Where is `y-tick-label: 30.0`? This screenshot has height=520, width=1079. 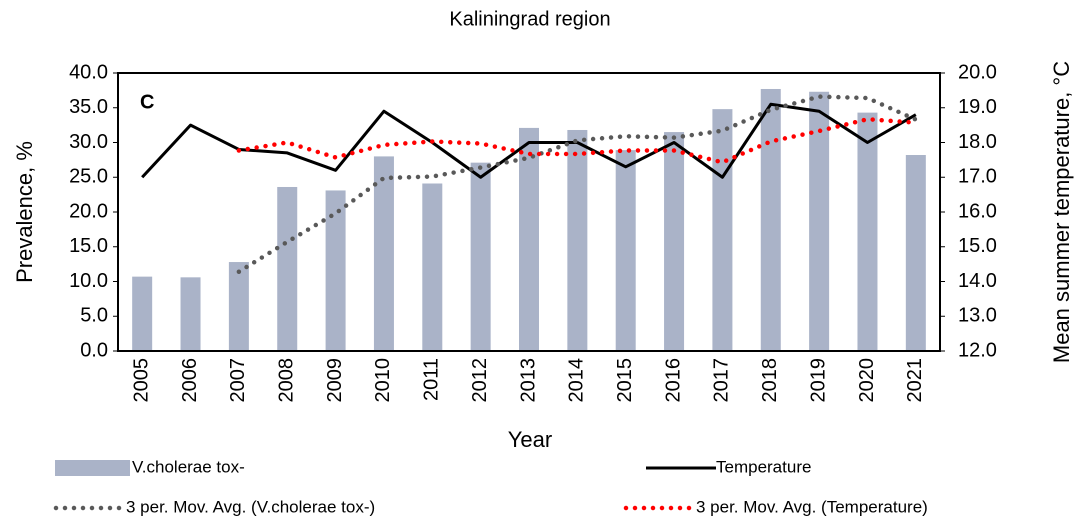
y-tick-label: 30.0 is located at coordinates (88, 142).